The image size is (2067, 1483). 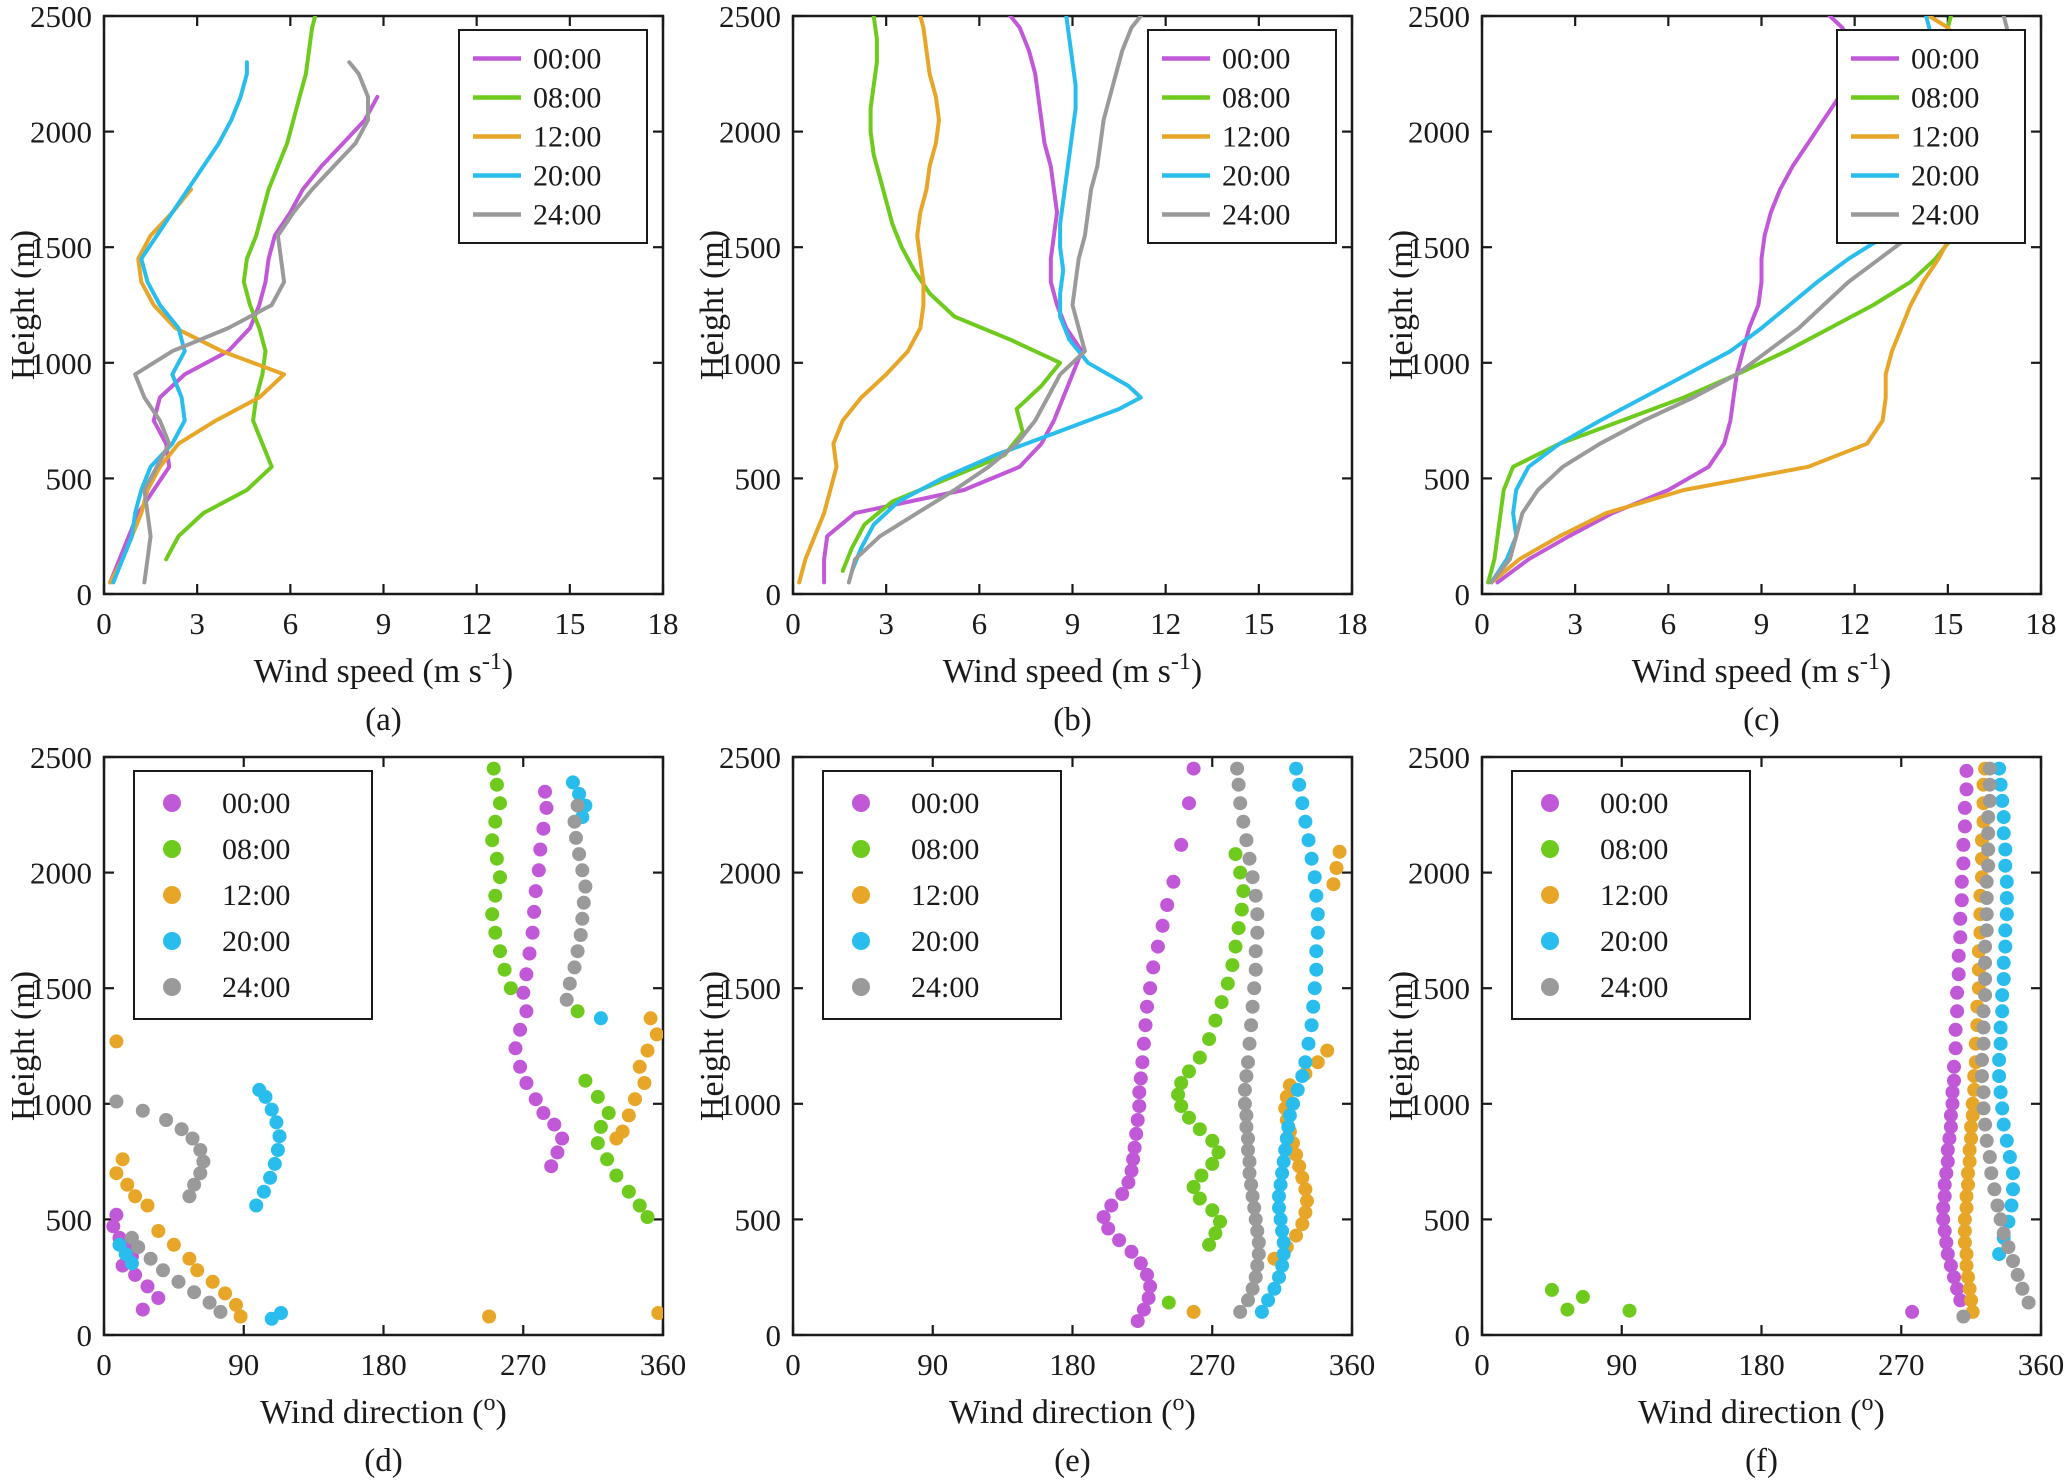 I want to click on series-dots-20:00, so click(x=2006, y=1011).